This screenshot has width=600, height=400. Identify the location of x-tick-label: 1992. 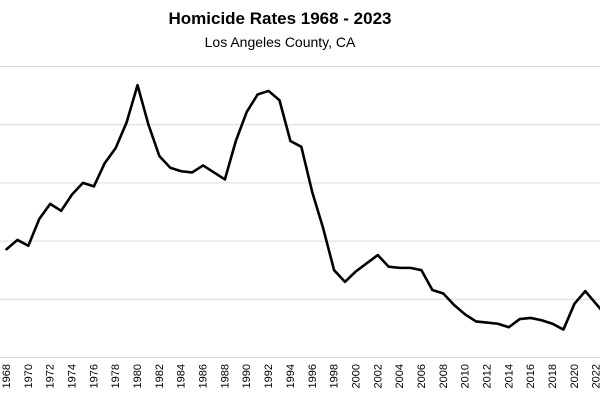
(269, 376).